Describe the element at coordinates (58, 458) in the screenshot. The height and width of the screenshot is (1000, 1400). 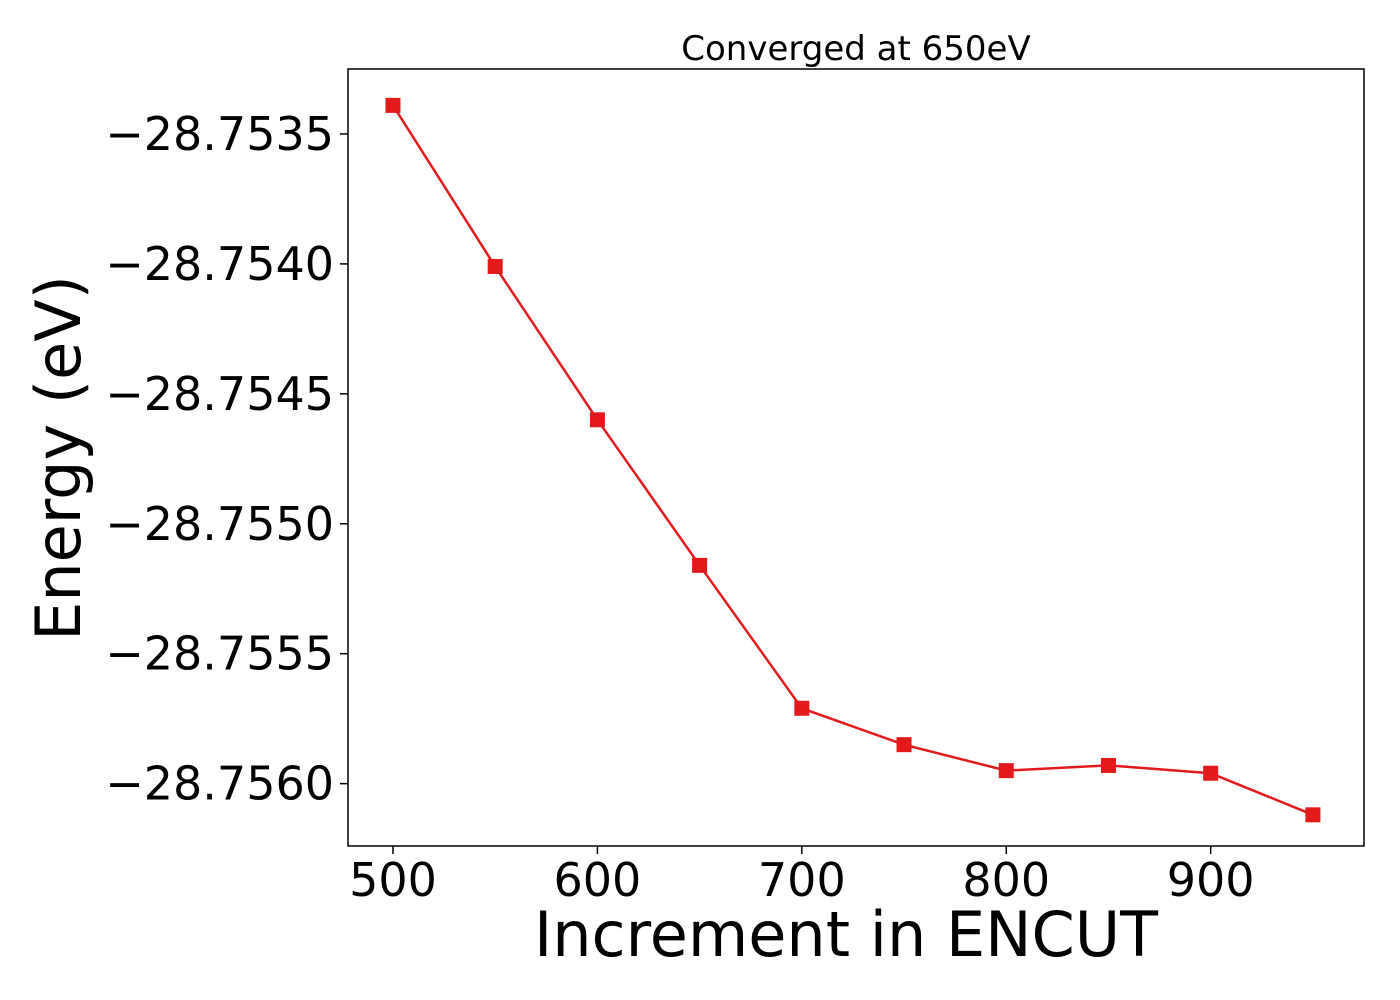
I see `y-axis-label: Energy (eV)` at that location.